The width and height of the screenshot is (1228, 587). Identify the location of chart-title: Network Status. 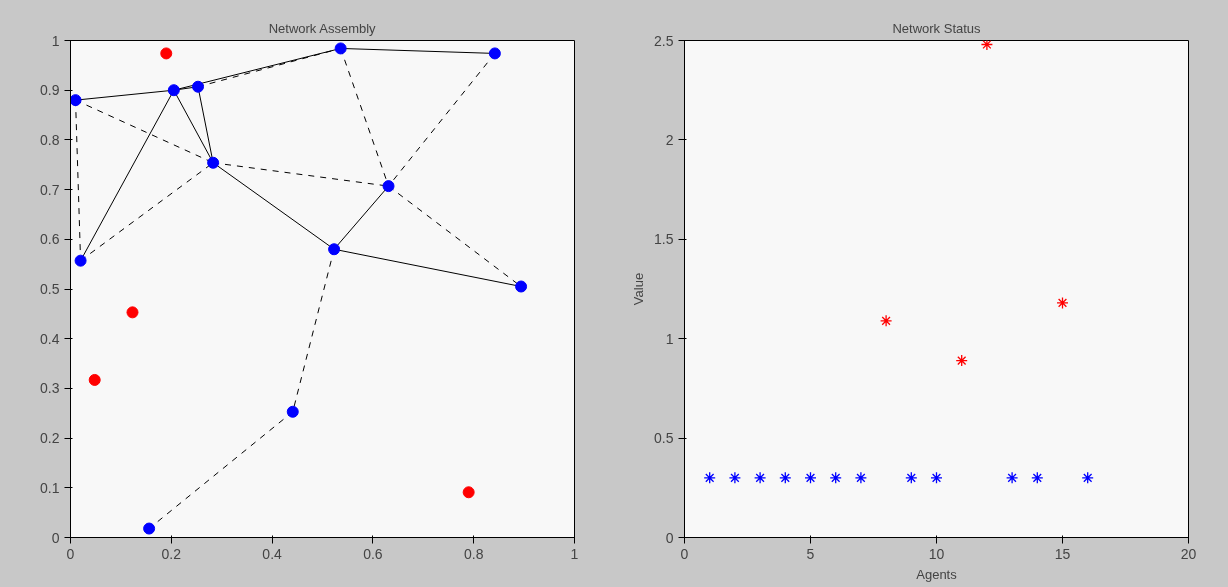
(937, 28).